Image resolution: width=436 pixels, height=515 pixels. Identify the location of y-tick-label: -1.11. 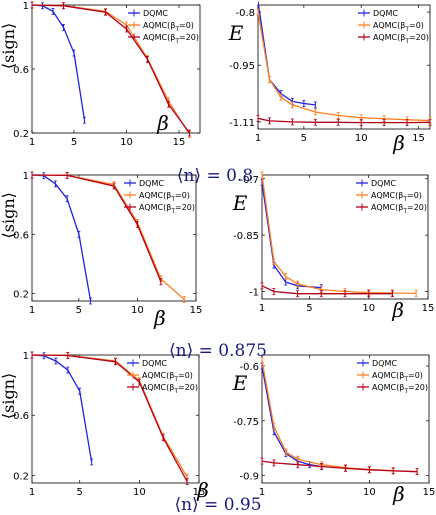
(242, 123).